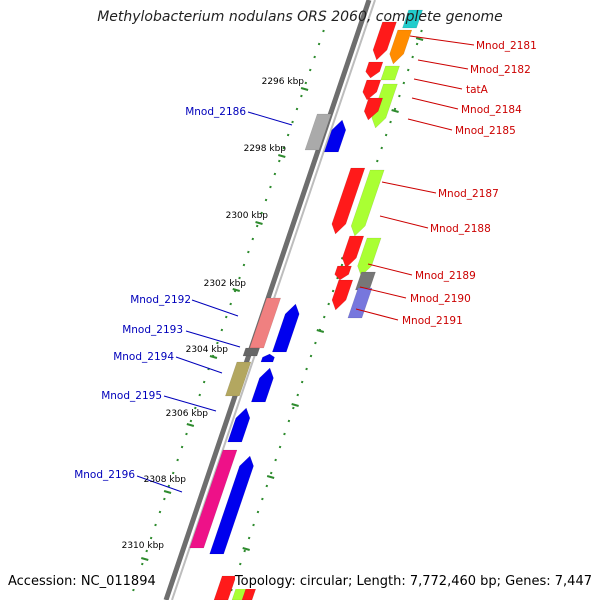  What do you see at coordinates (401, 47) in the screenshot?
I see `gene-orange` at bounding box center [401, 47].